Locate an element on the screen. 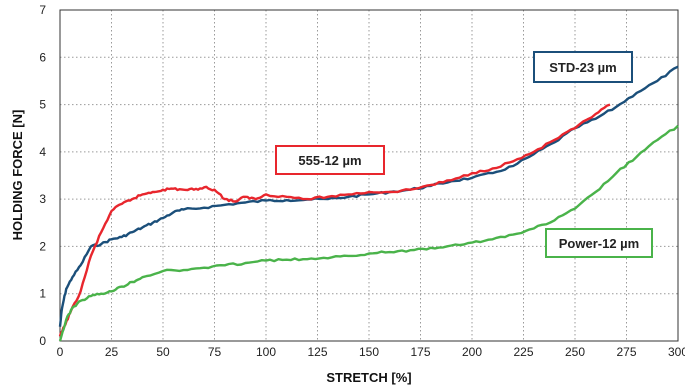 The image size is (685, 387). label-555-12-box is located at coordinates (330, 160).